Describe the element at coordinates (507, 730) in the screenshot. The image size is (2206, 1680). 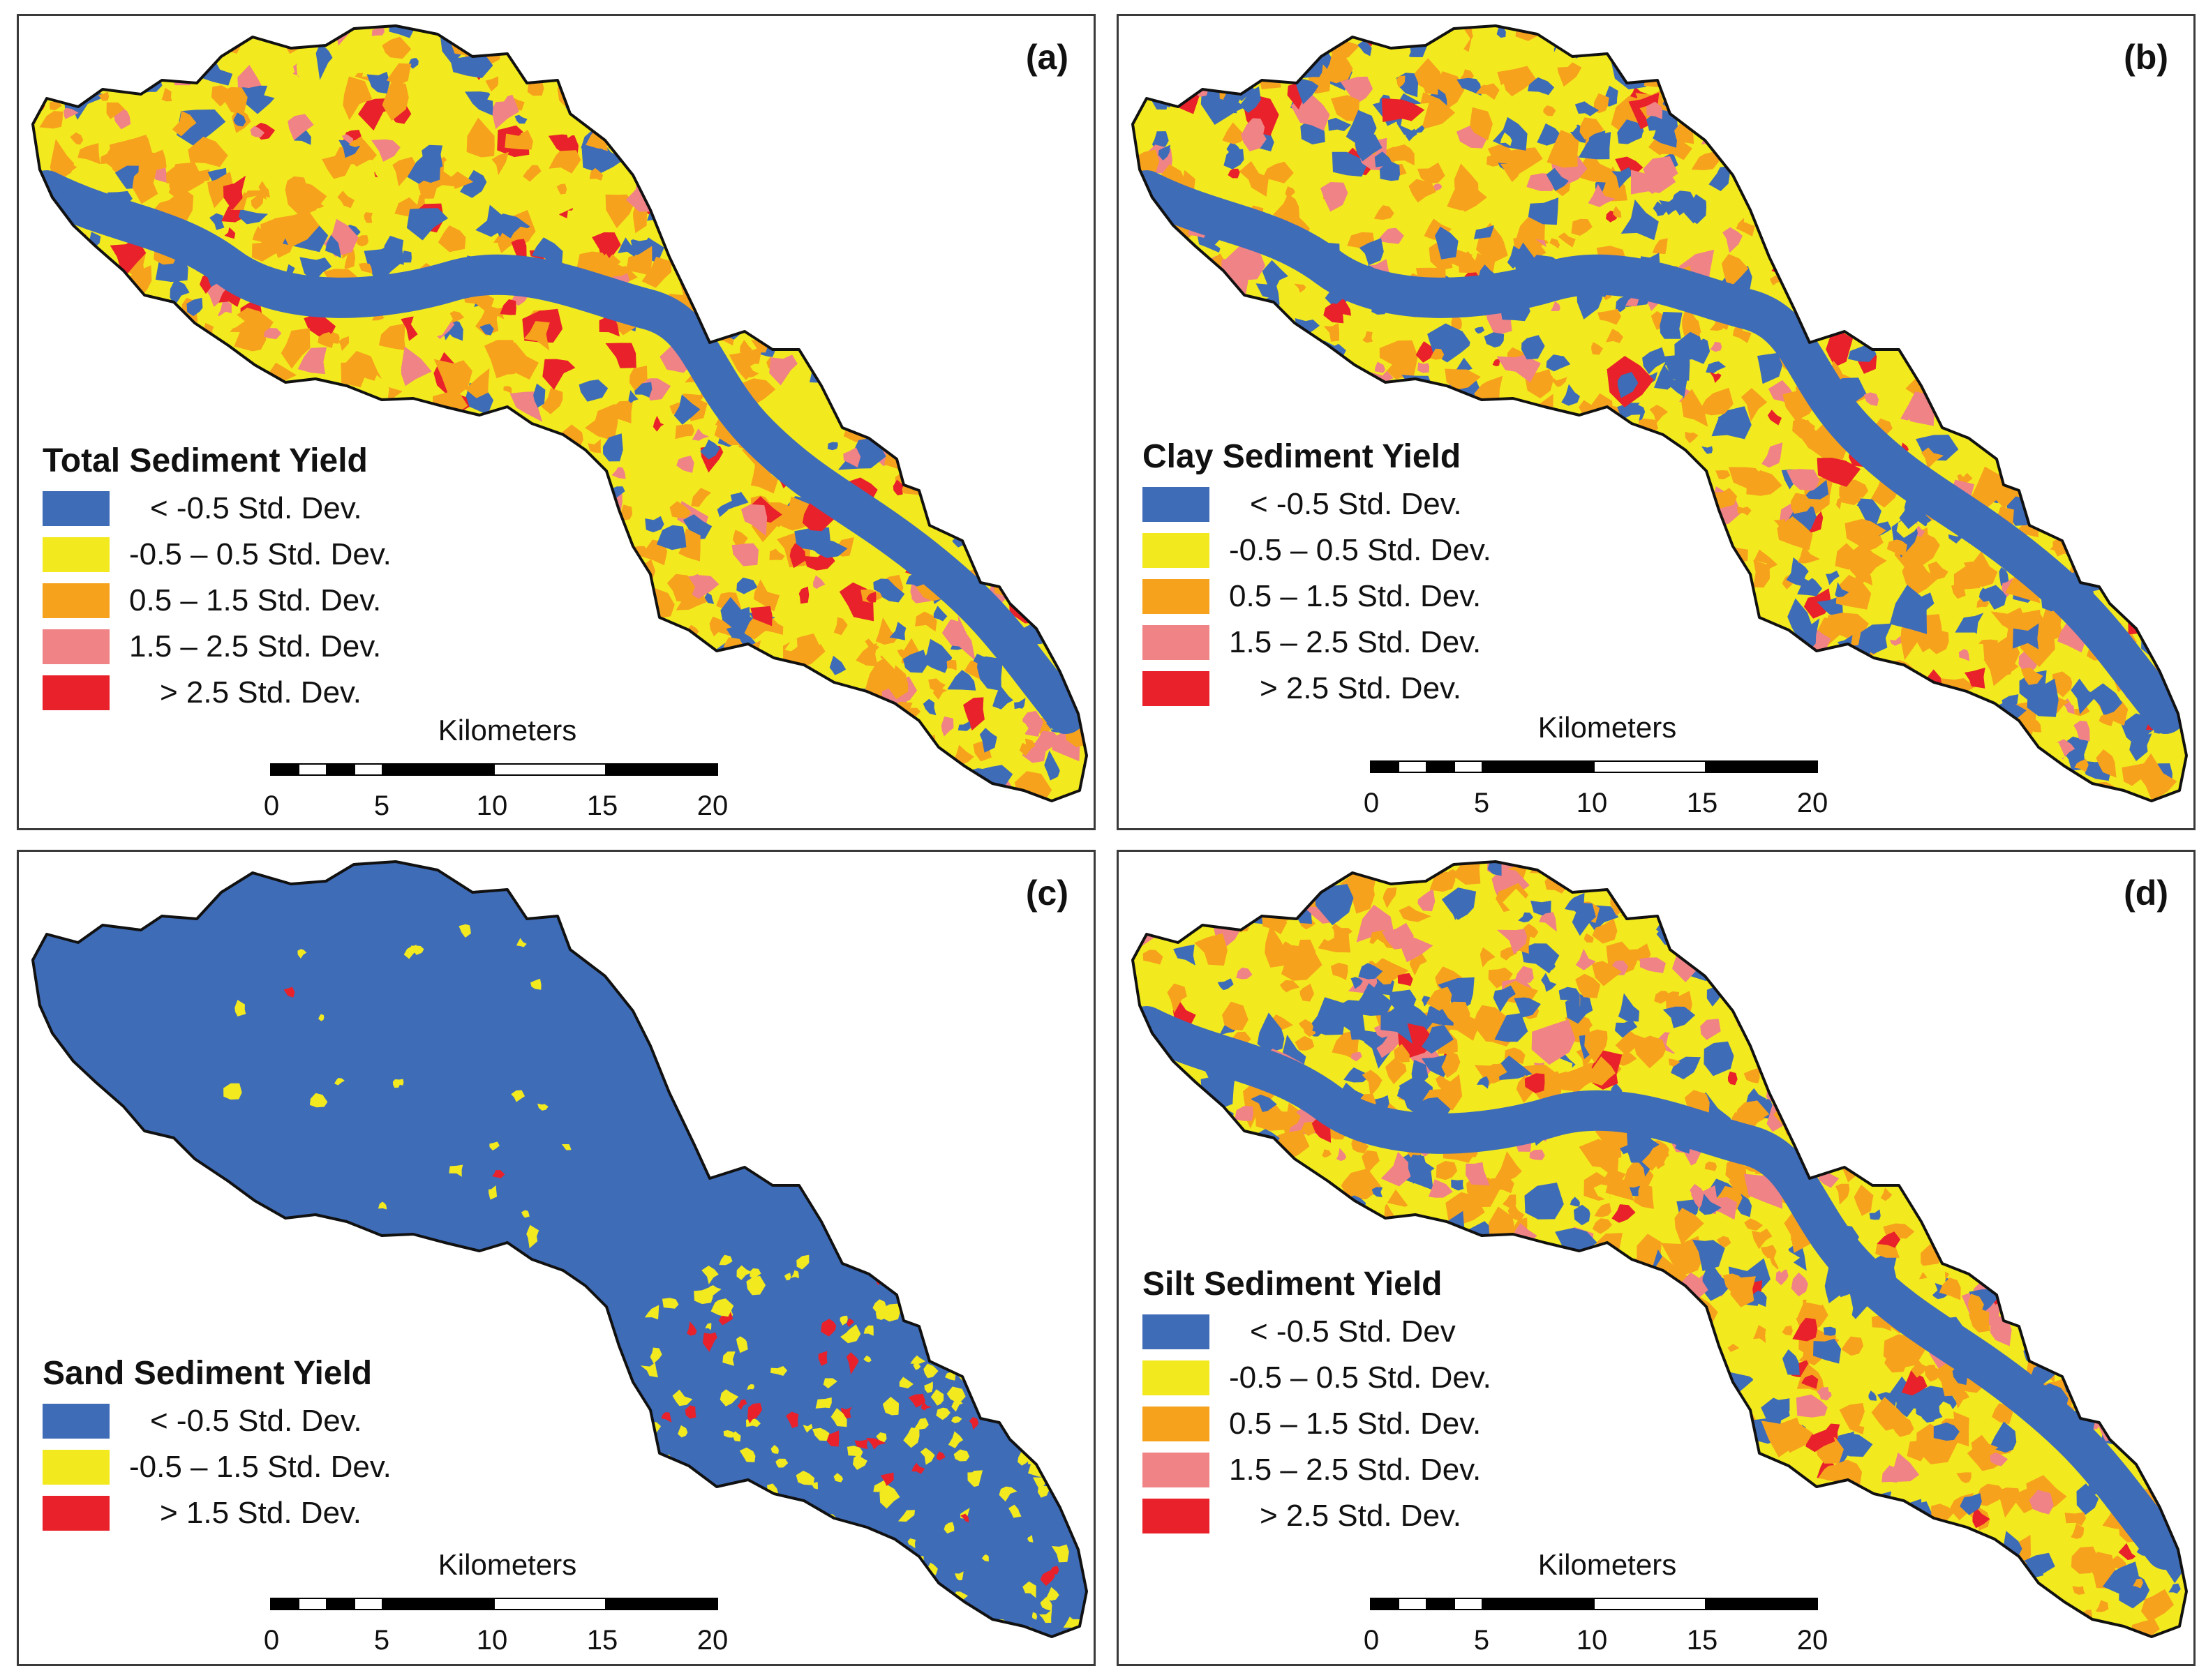
I see `scale-bar-title: Kilometers` at that location.